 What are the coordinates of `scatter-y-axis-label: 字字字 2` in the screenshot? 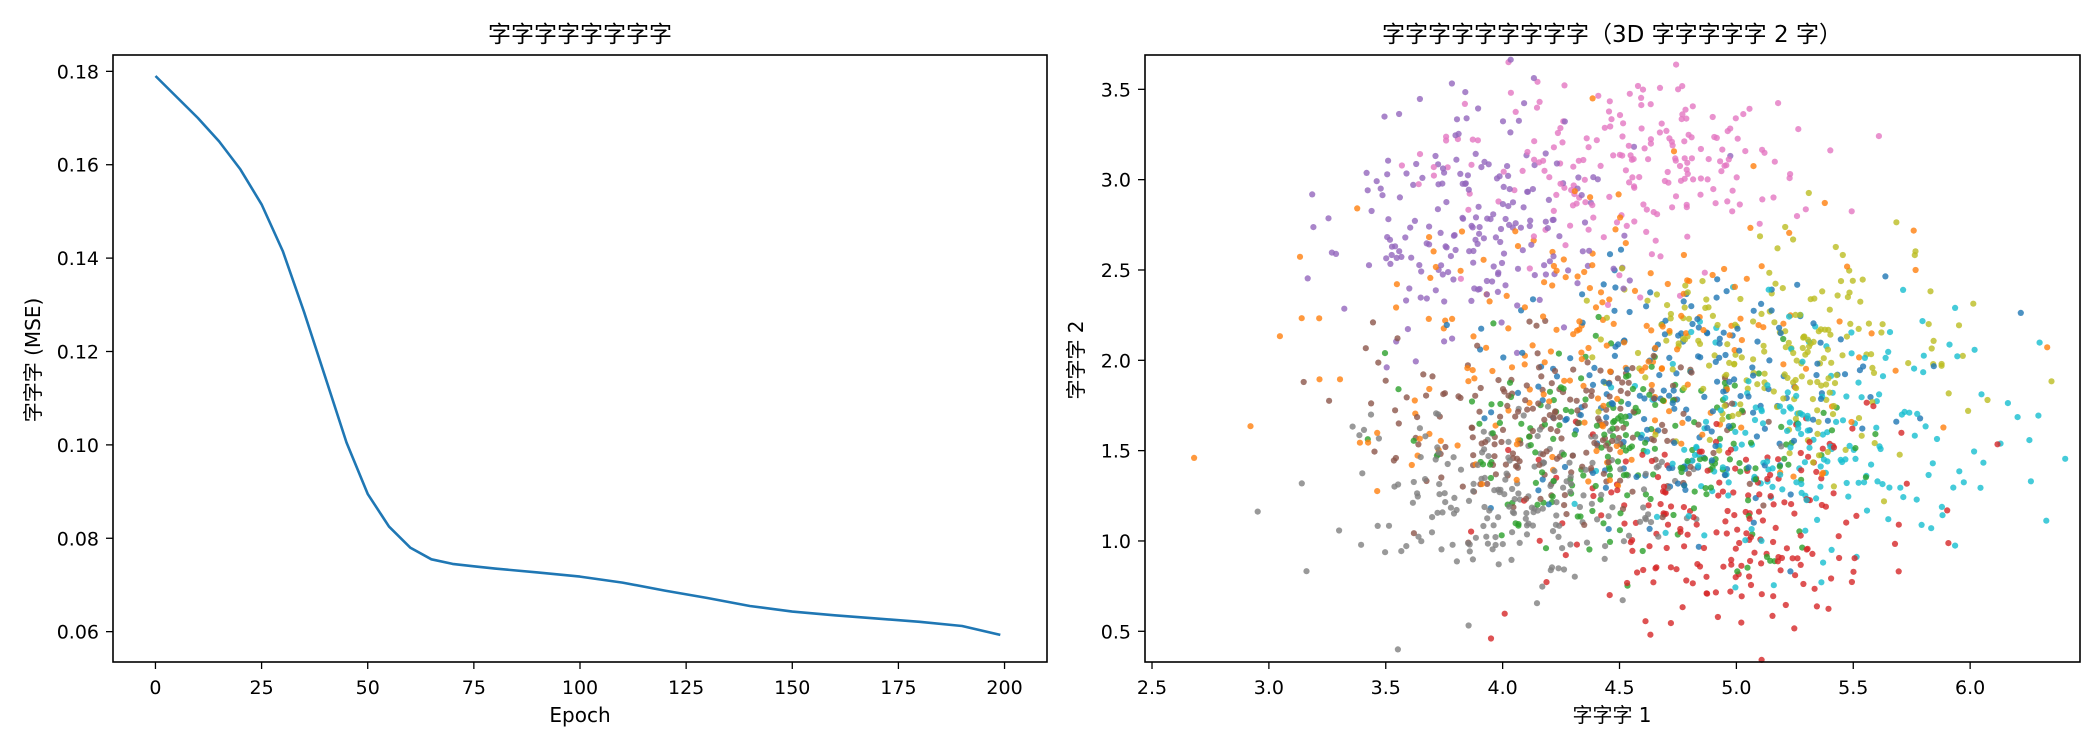 It's located at (1076, 359).